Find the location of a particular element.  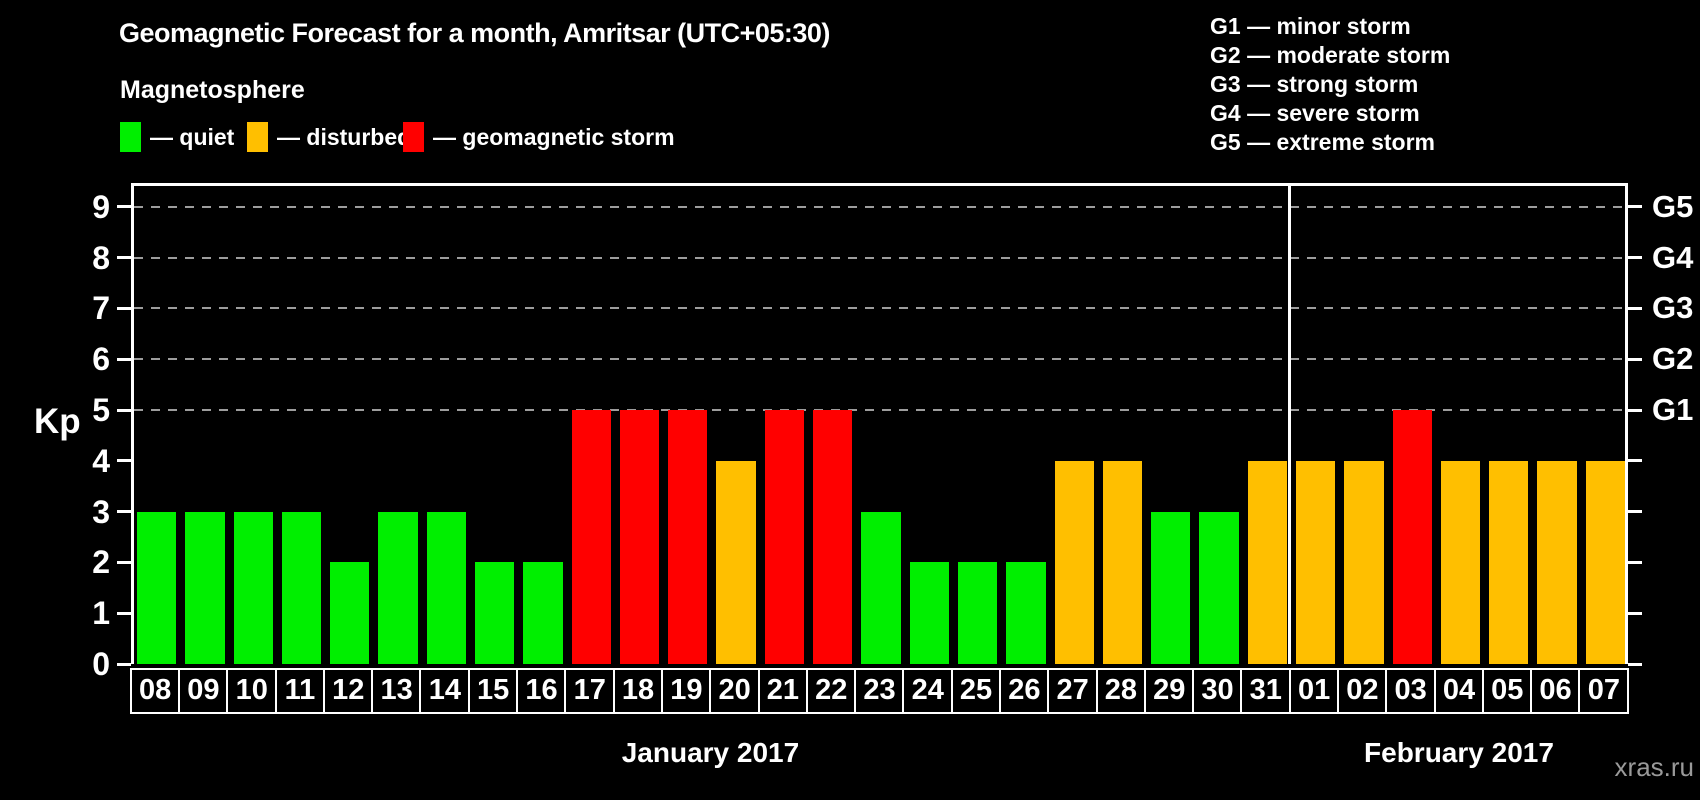

storm-scale-item-g5: G5 — extreme storm is located at coordinates (1322, 142).